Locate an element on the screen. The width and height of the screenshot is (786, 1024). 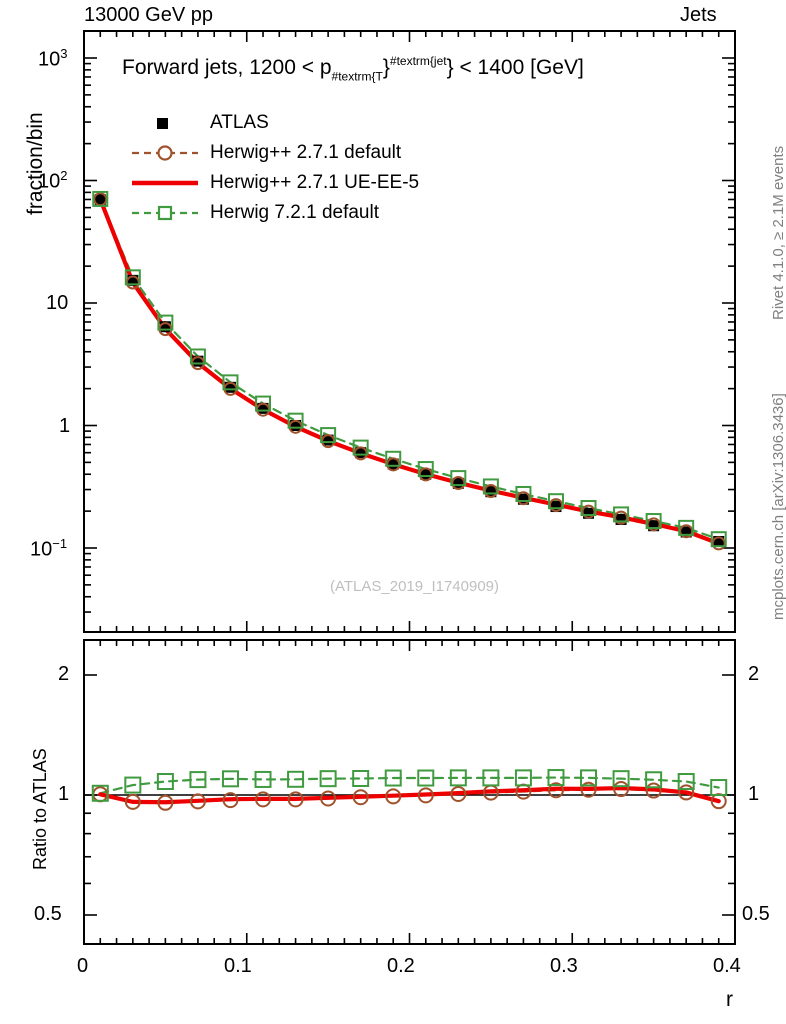
main-ytick-100: 10² is located at coordinates (53, 180).